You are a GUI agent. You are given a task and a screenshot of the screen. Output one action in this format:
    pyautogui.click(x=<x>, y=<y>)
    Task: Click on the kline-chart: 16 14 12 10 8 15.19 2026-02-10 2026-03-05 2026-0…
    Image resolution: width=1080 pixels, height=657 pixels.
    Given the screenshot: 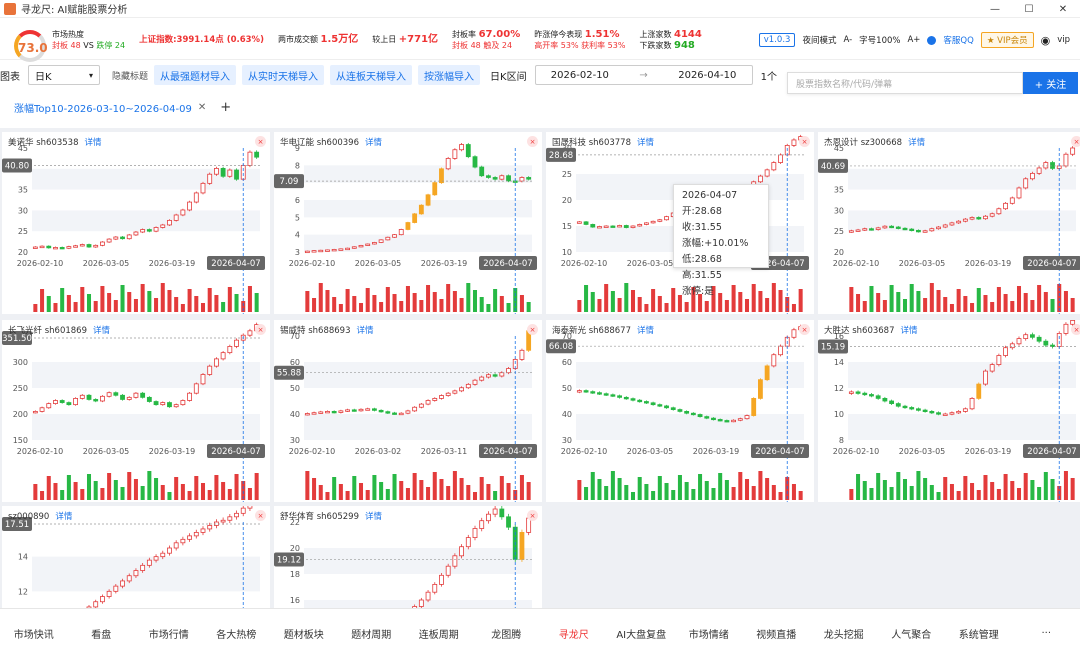 What is the action you would take?
    pyautogui.click(x=949, y=411)
    